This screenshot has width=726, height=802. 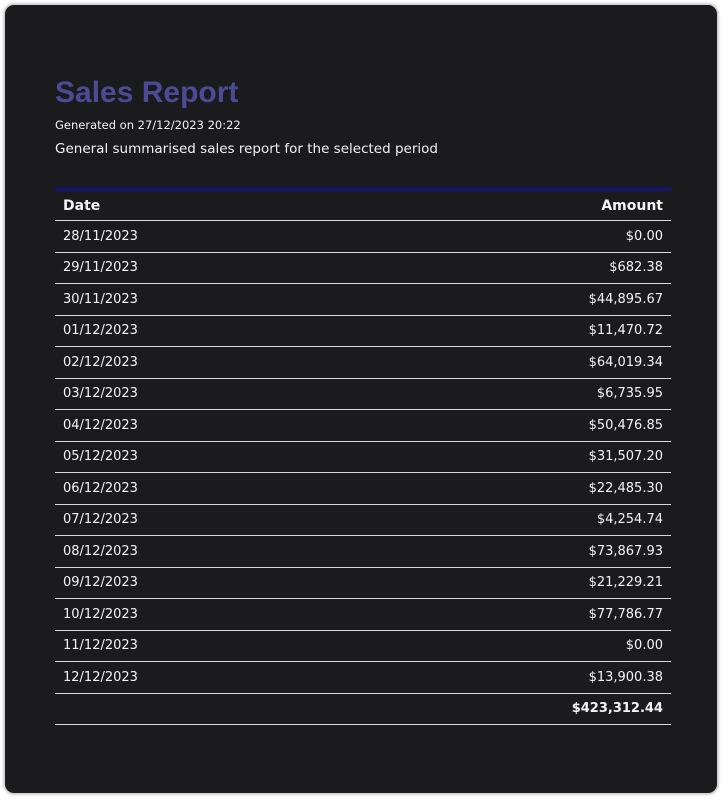 I want to click on row-amount: $21,229.21, so click(x=504, y=583).